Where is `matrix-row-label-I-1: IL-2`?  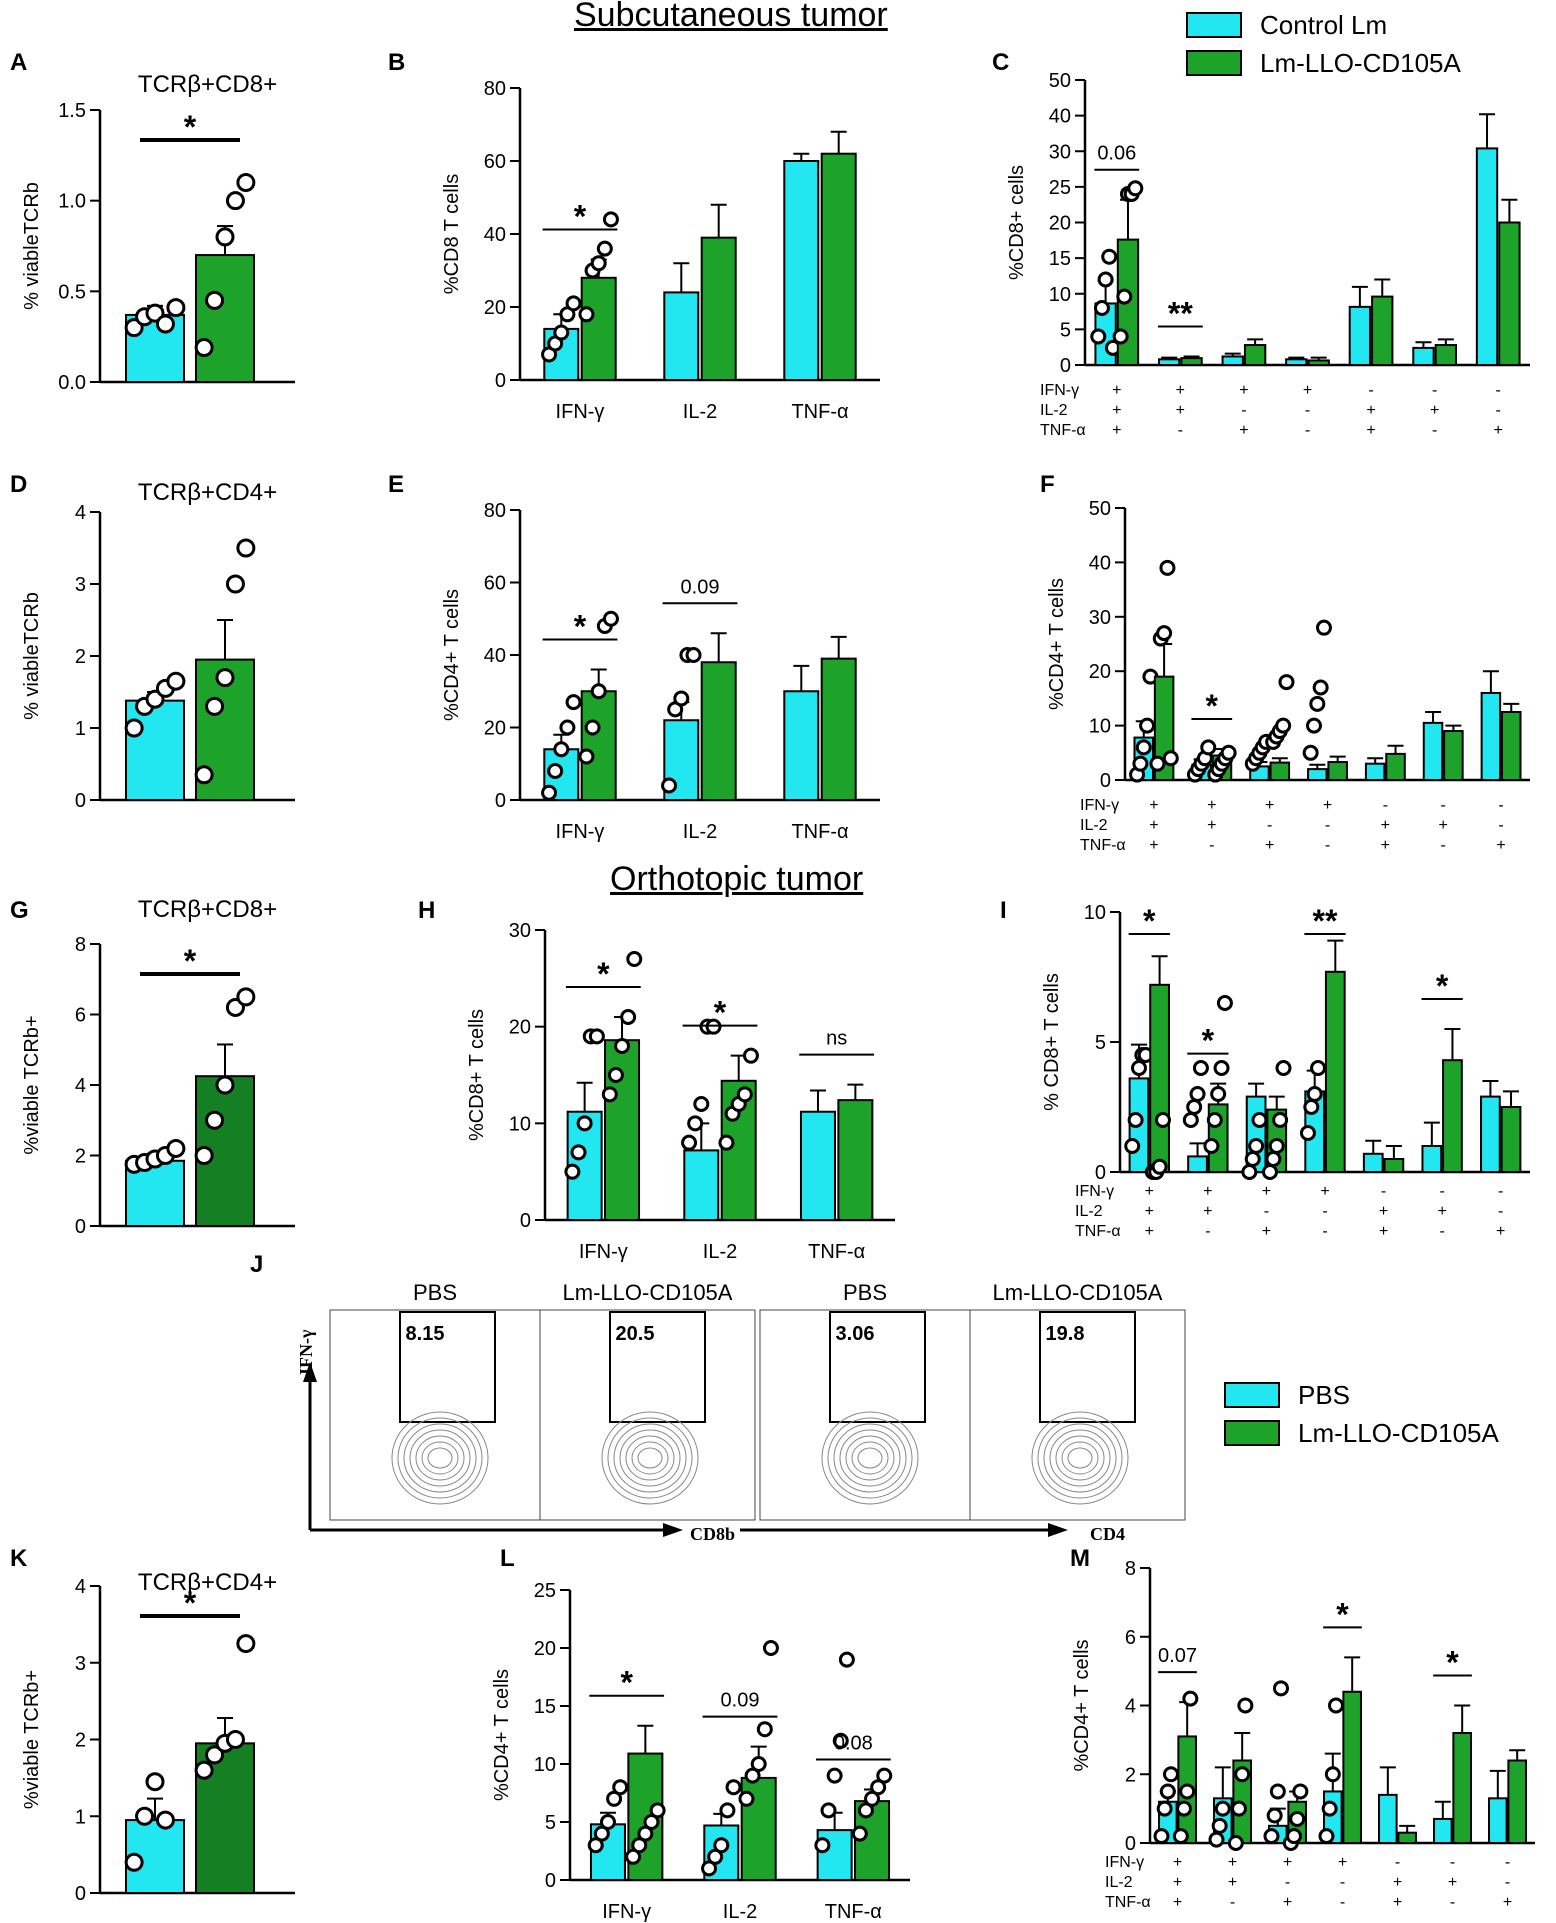 matrix-row-label-I-1: IL-2 is located at coordinates (1089, 1211).